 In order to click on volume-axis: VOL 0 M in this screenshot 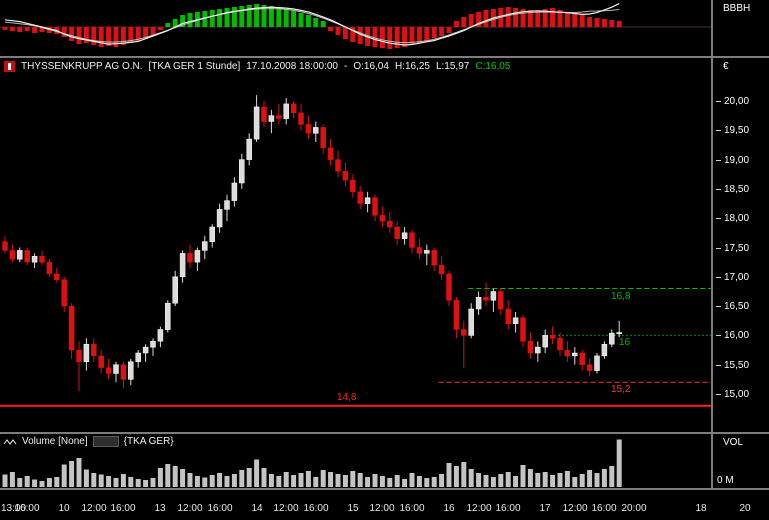, I will do `click(740, 461)`.